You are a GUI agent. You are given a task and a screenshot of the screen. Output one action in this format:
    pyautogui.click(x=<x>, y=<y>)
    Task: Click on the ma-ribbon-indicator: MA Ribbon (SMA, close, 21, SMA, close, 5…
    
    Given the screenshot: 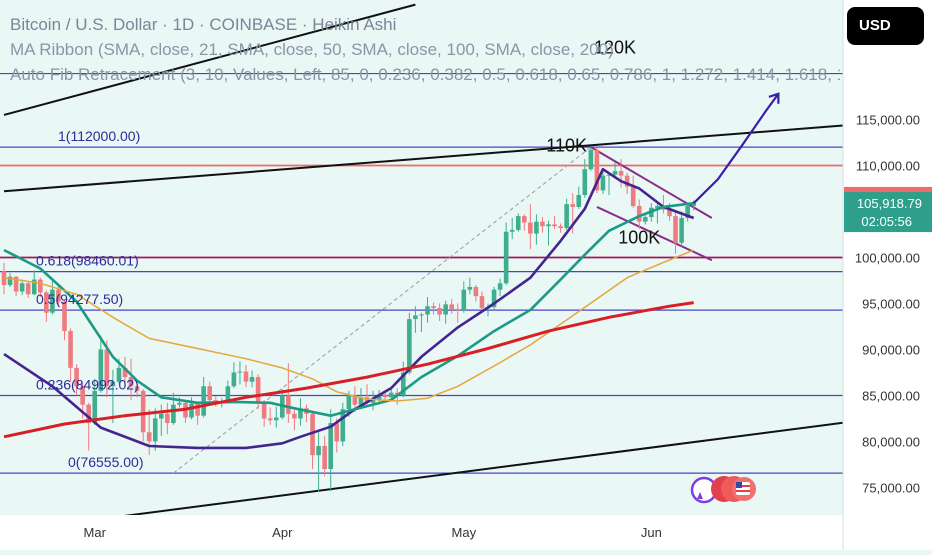 What is the action you would take?
    pyautogui.click(x=312, y=49)
    